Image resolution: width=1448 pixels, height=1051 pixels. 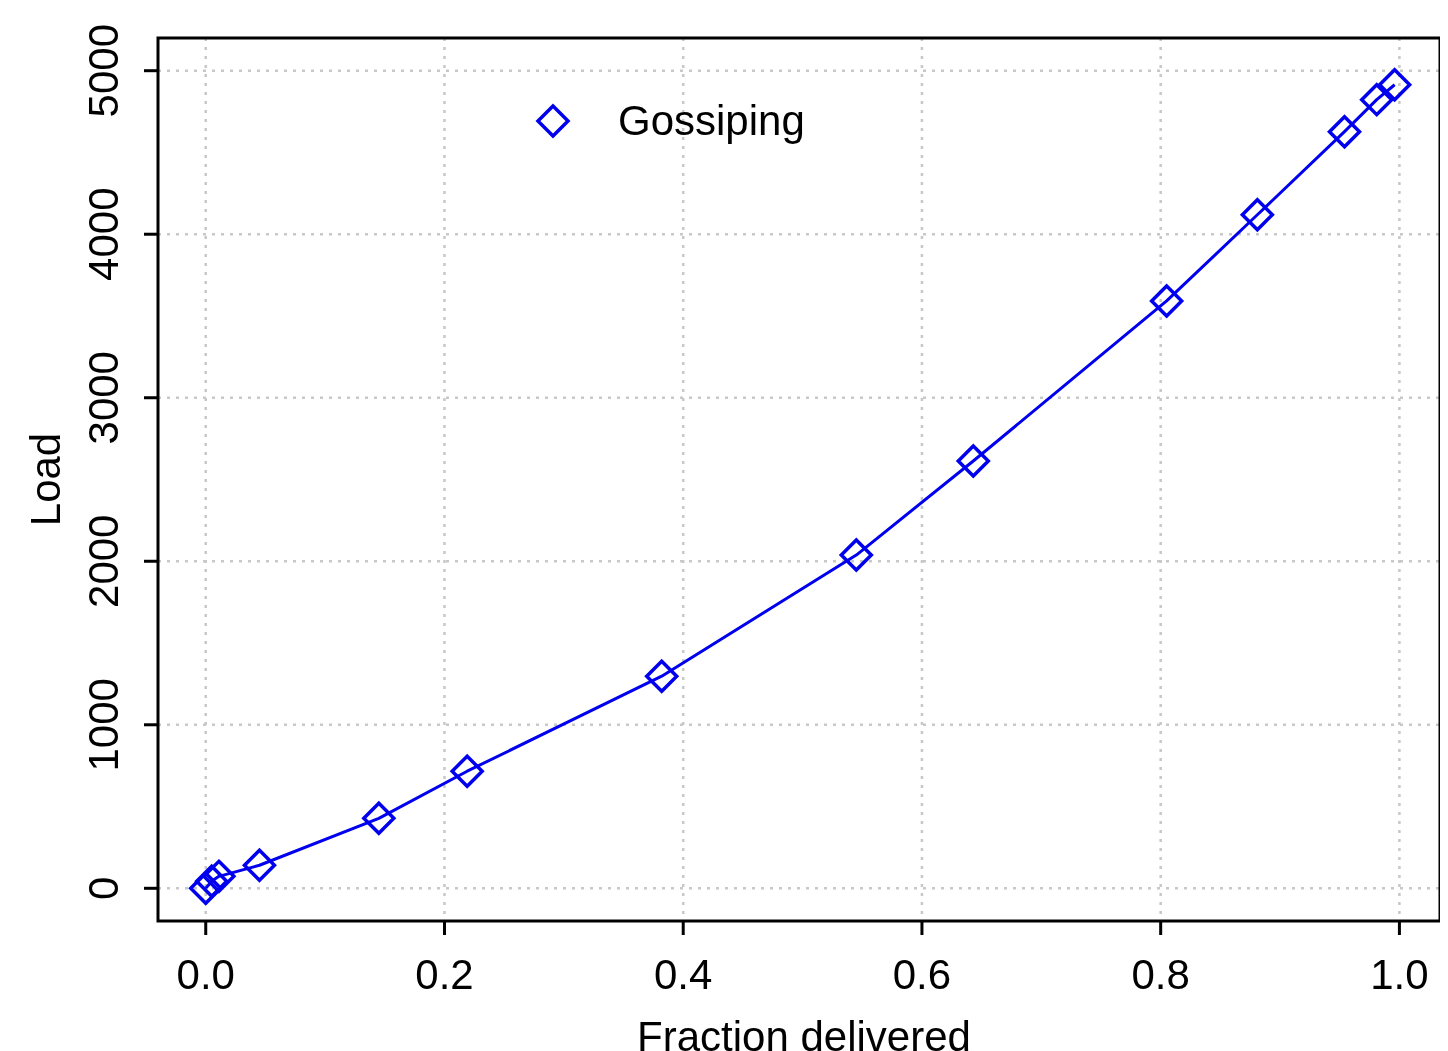 What do you see at coordinates (1399, 974) in the screenshot?
I see `x-tick-label: 1.0` at bounding box center [1399, 974].